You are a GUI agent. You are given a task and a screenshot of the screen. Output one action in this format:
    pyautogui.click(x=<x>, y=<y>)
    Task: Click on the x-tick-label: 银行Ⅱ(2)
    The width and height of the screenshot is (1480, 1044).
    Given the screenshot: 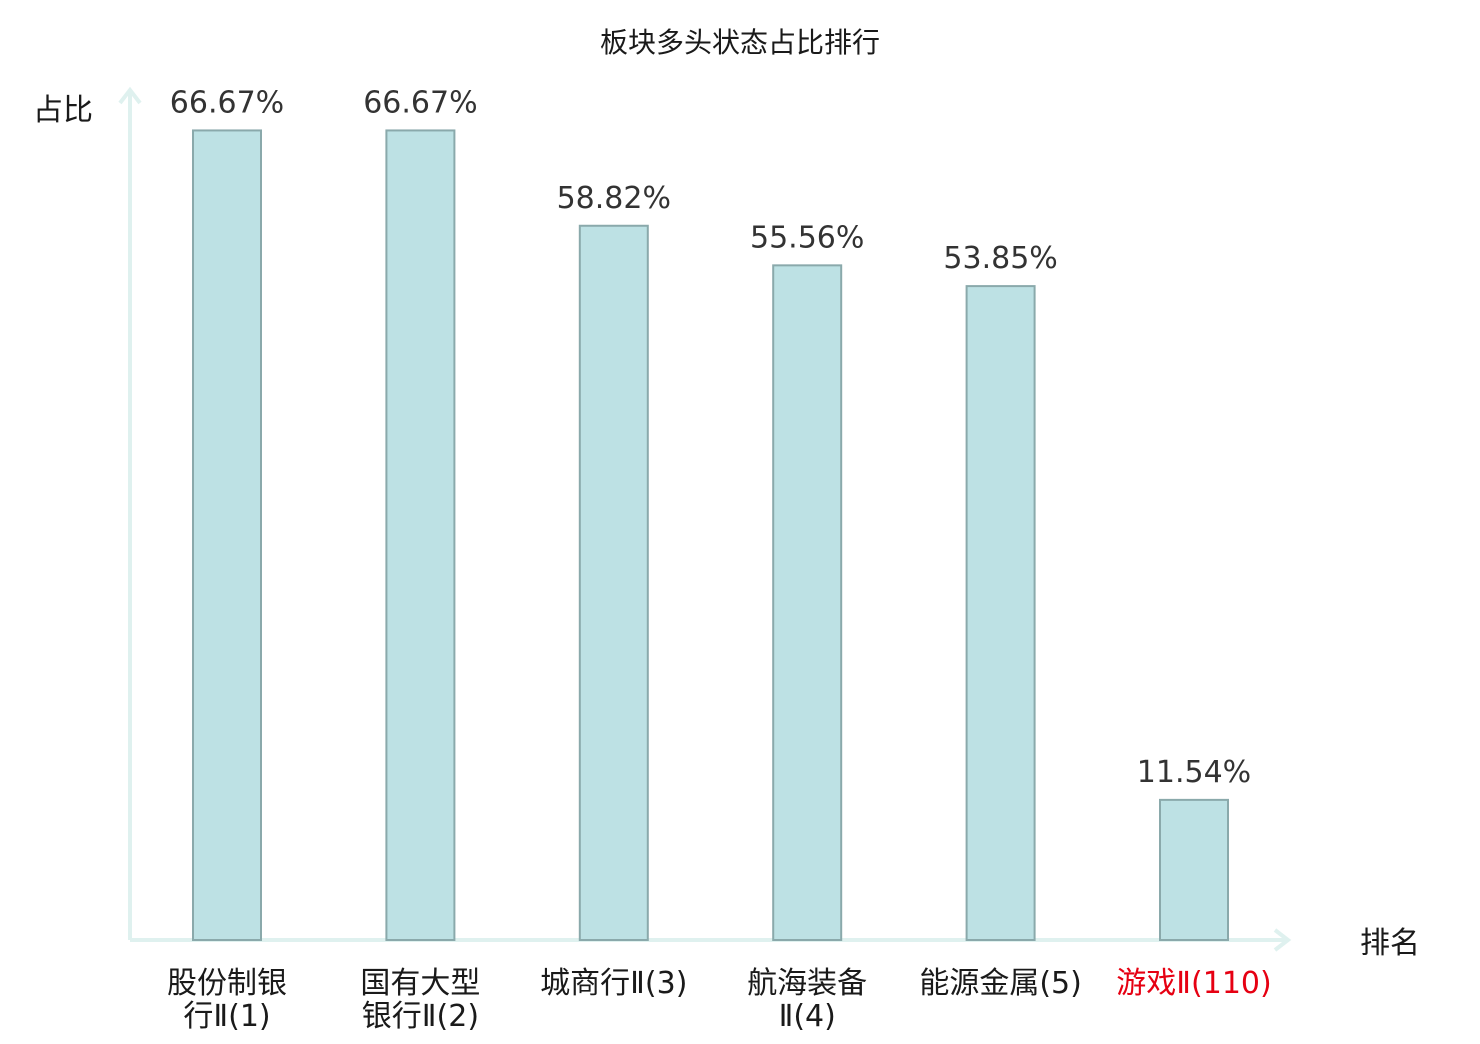 What is the action you would take?
    pyautogui.click(x=420, y=1016)
    